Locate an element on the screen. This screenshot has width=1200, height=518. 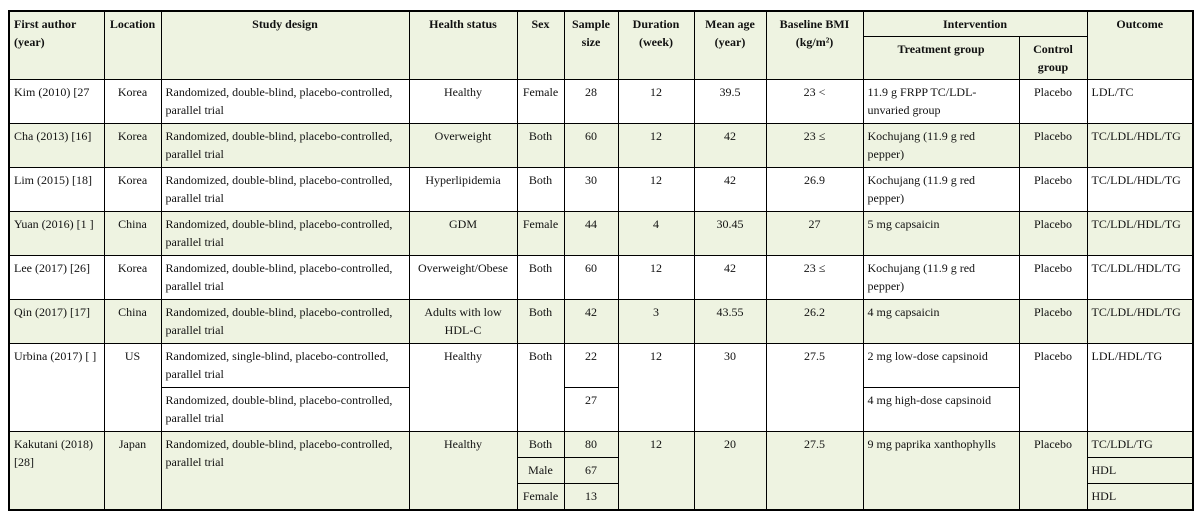
subheader-cell: Control group is located at coordinates (1053, 58).